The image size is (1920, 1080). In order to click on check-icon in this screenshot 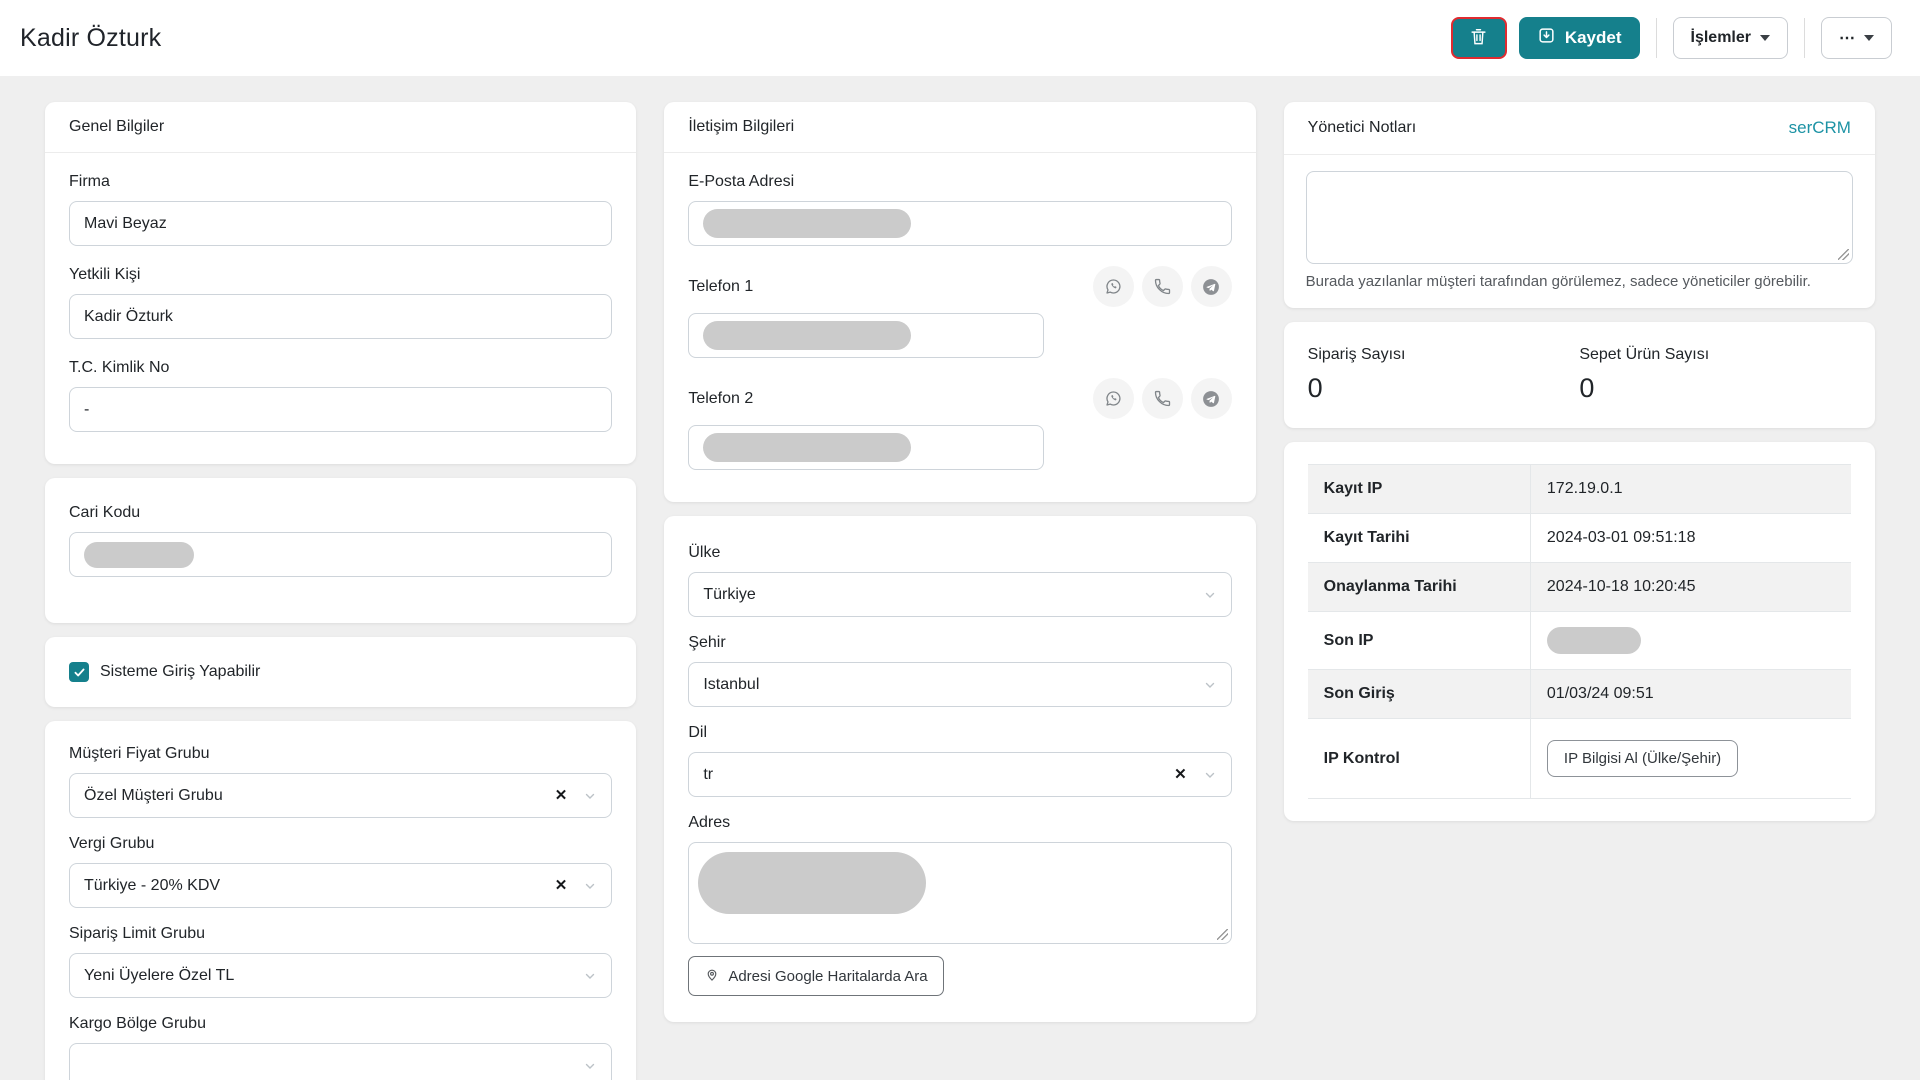, I will do `click(79, 672)`.